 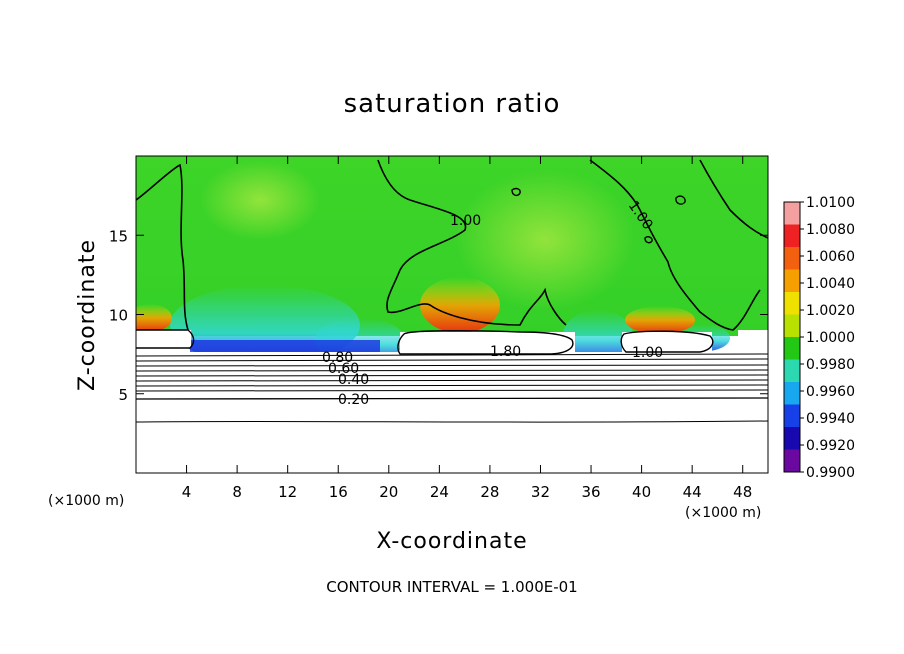 I want to click on x-tick-label: 8, so click(x=237, y=492).